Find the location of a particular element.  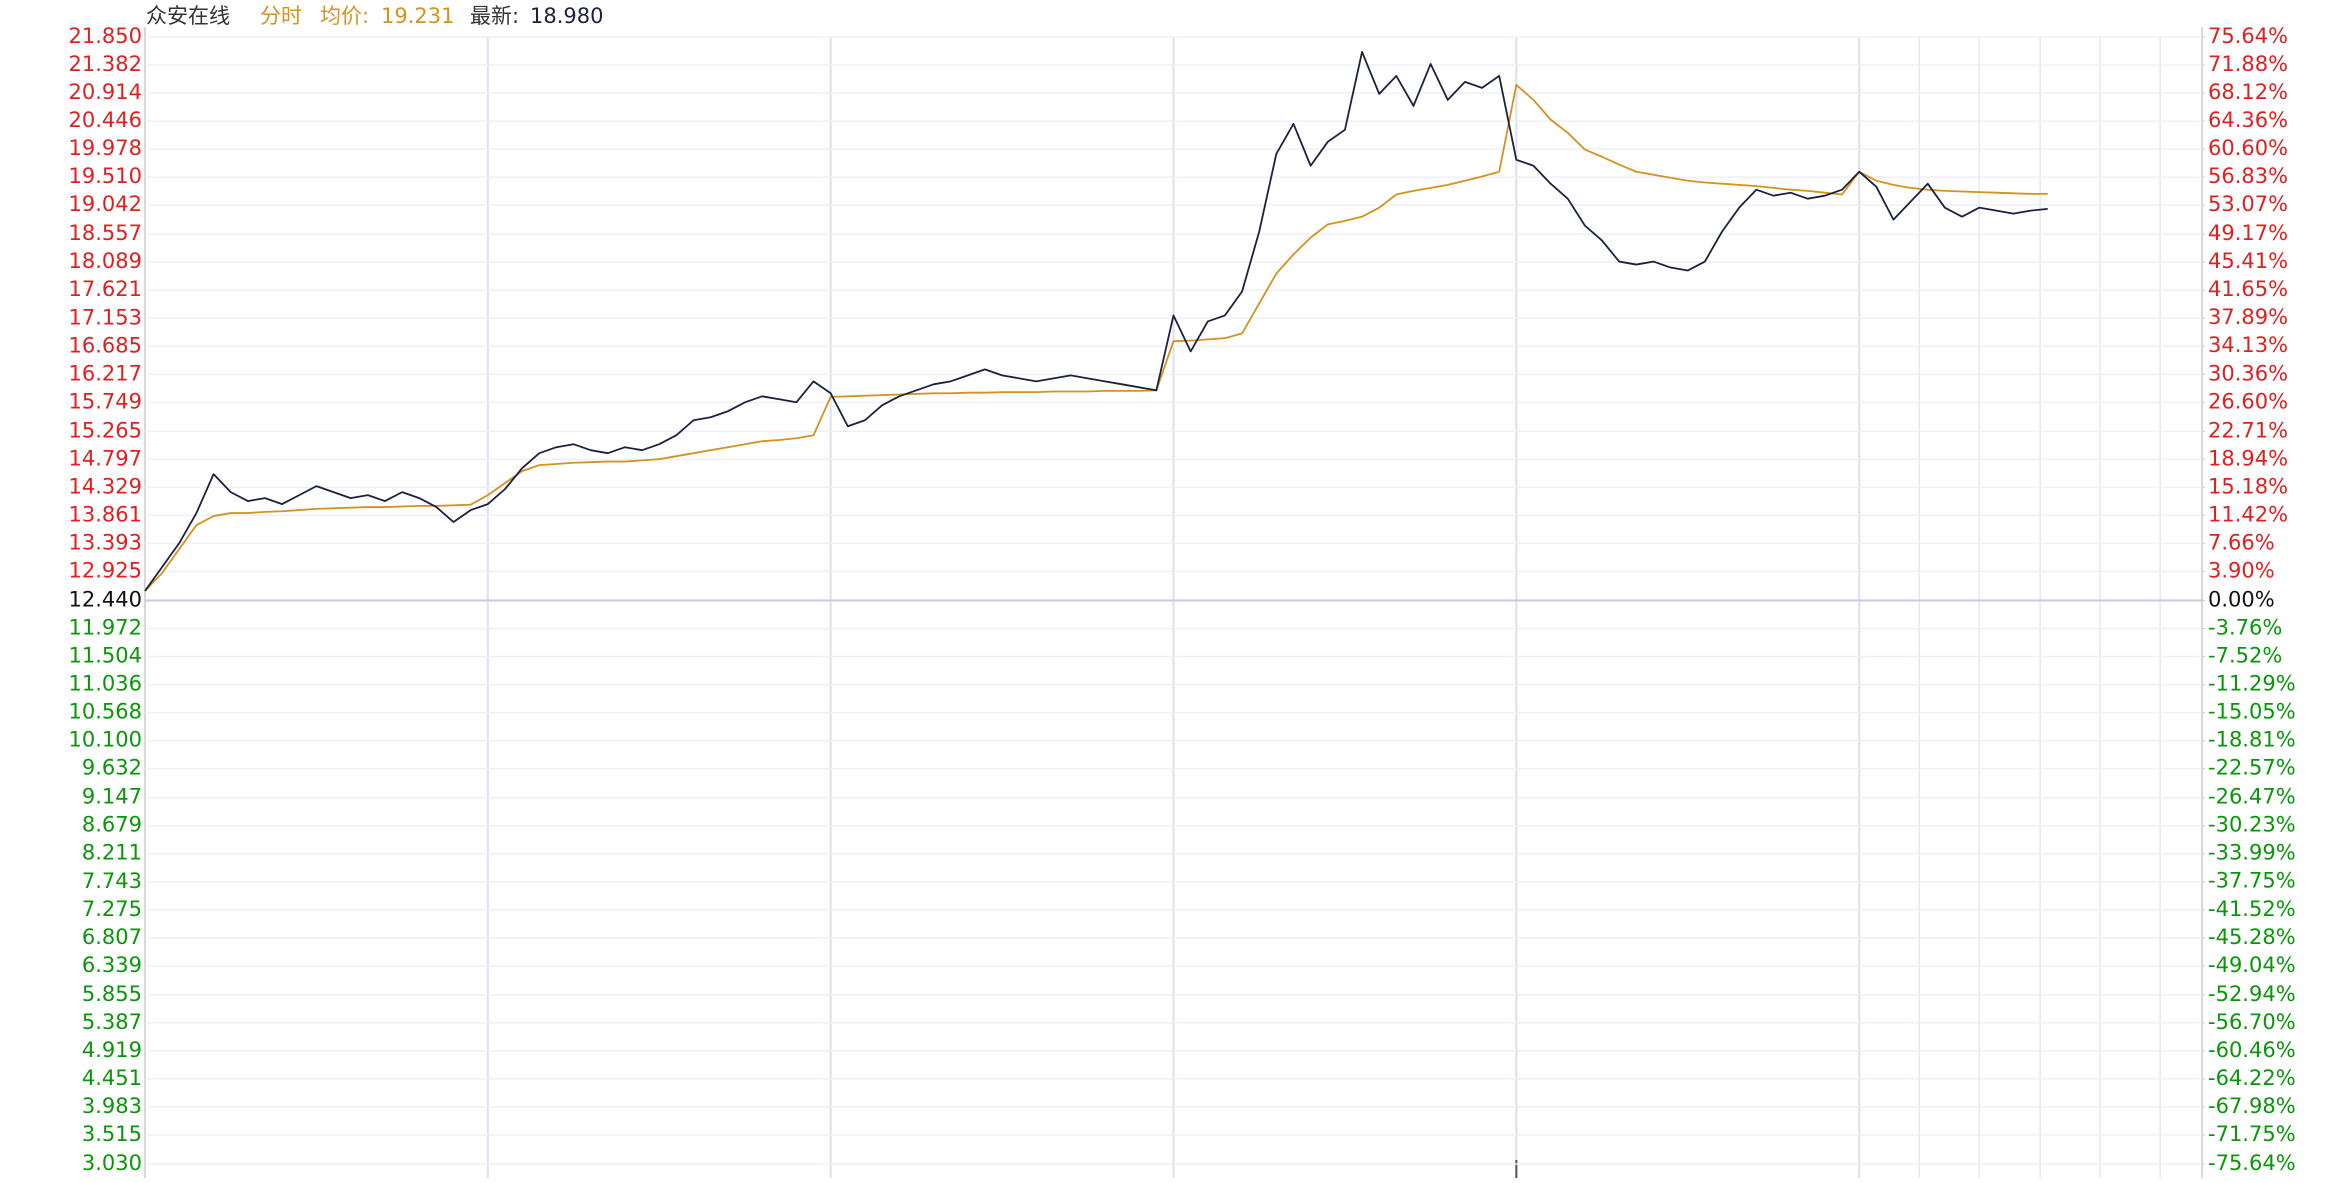

y-tick-label: 11.972 is located at coordinates (105, 628).